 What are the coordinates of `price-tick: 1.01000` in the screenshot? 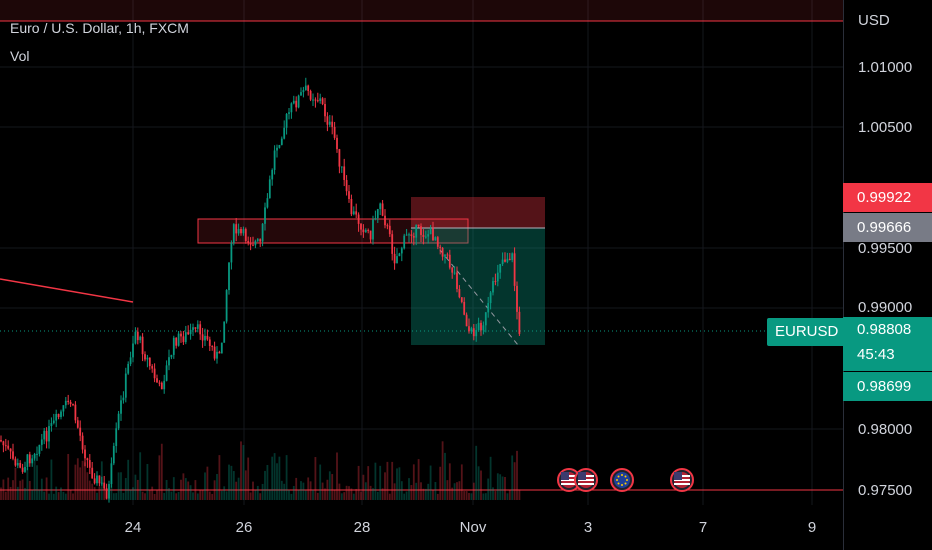 It's located at (885, 67).